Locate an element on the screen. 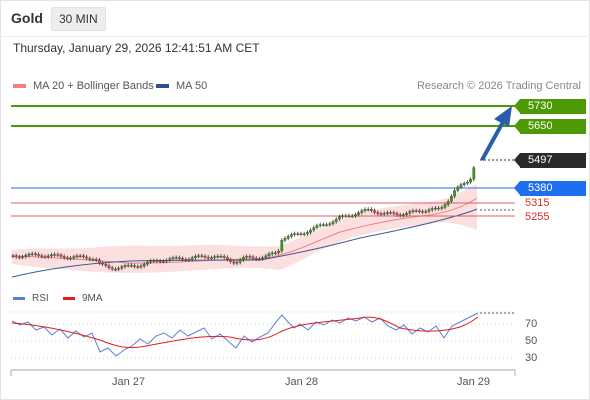 The width and height of the screenshot is (590, 400). target2-tag: 5730 is located at coordinates (550, 106).